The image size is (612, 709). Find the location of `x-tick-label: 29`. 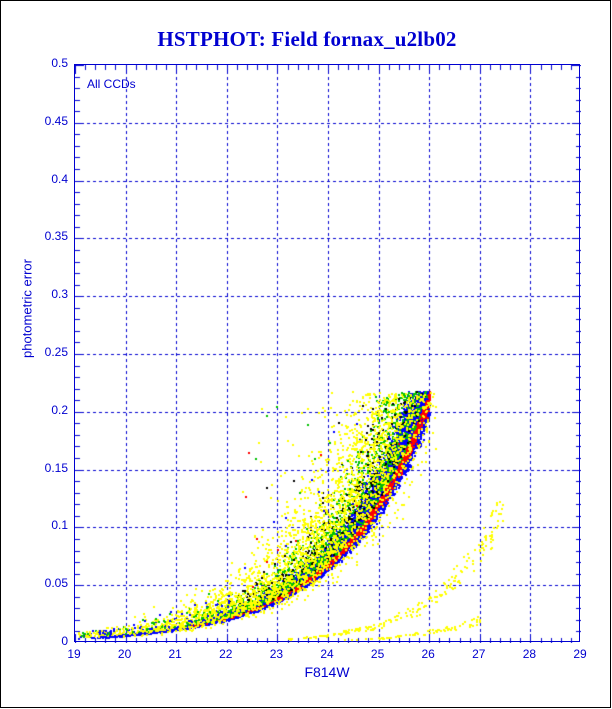

x-tick-label: 29 is located at coordinates (580, 654).